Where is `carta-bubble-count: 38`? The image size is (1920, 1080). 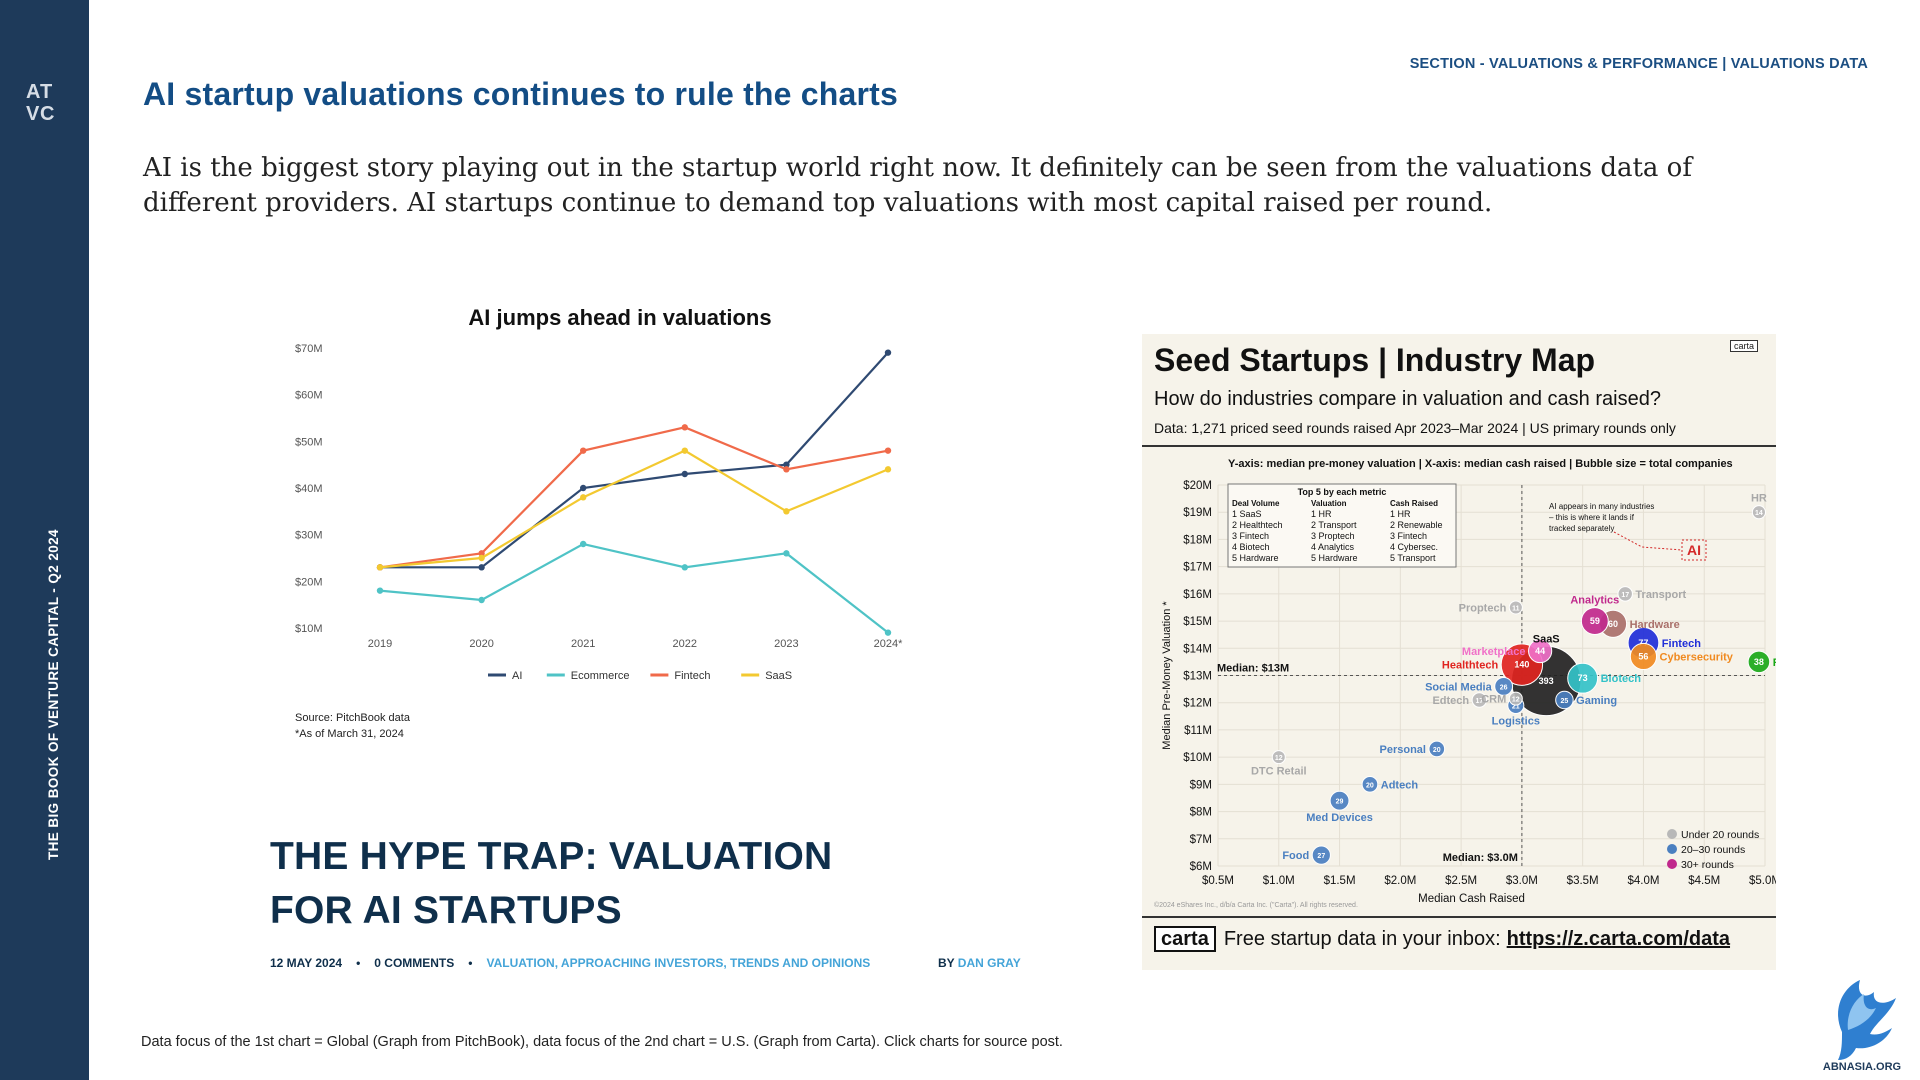 carta-bubble-count: 38 is located at coordinates (1759, 662).